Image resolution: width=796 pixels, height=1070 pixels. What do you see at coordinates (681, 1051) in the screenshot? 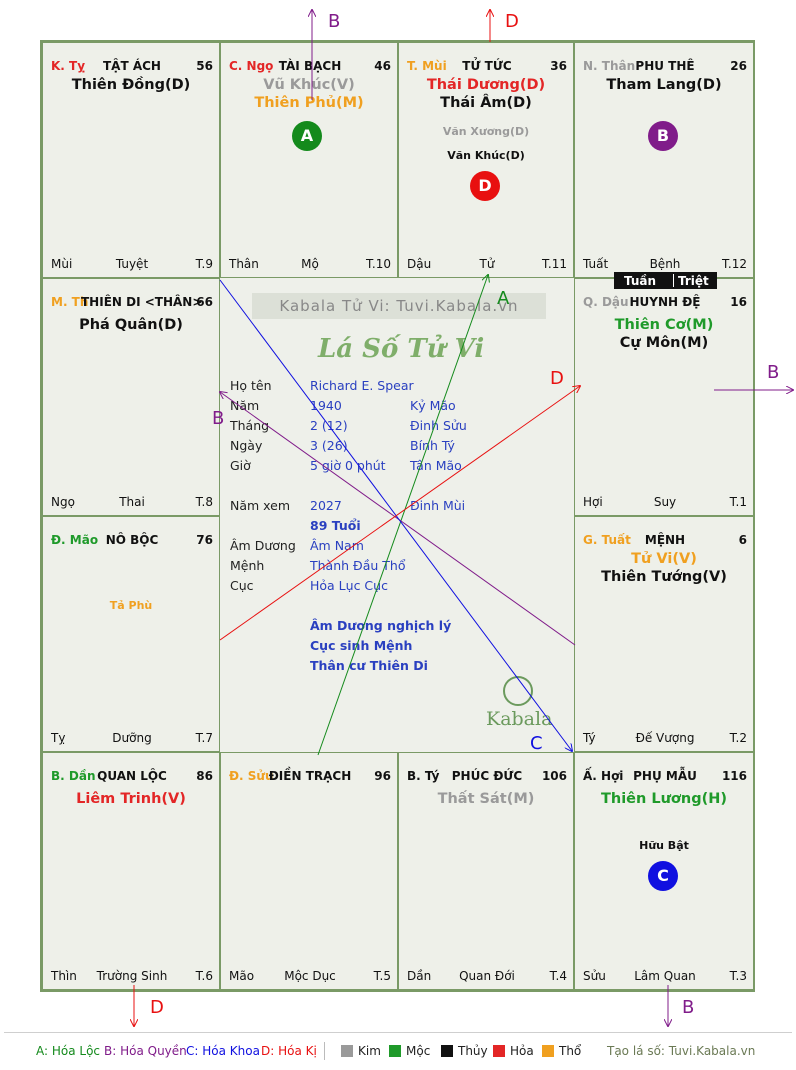
I see `legend-site-link: Tạo lá số: Tuvi.Kabala.vn` at bounding box center [681, 1051].